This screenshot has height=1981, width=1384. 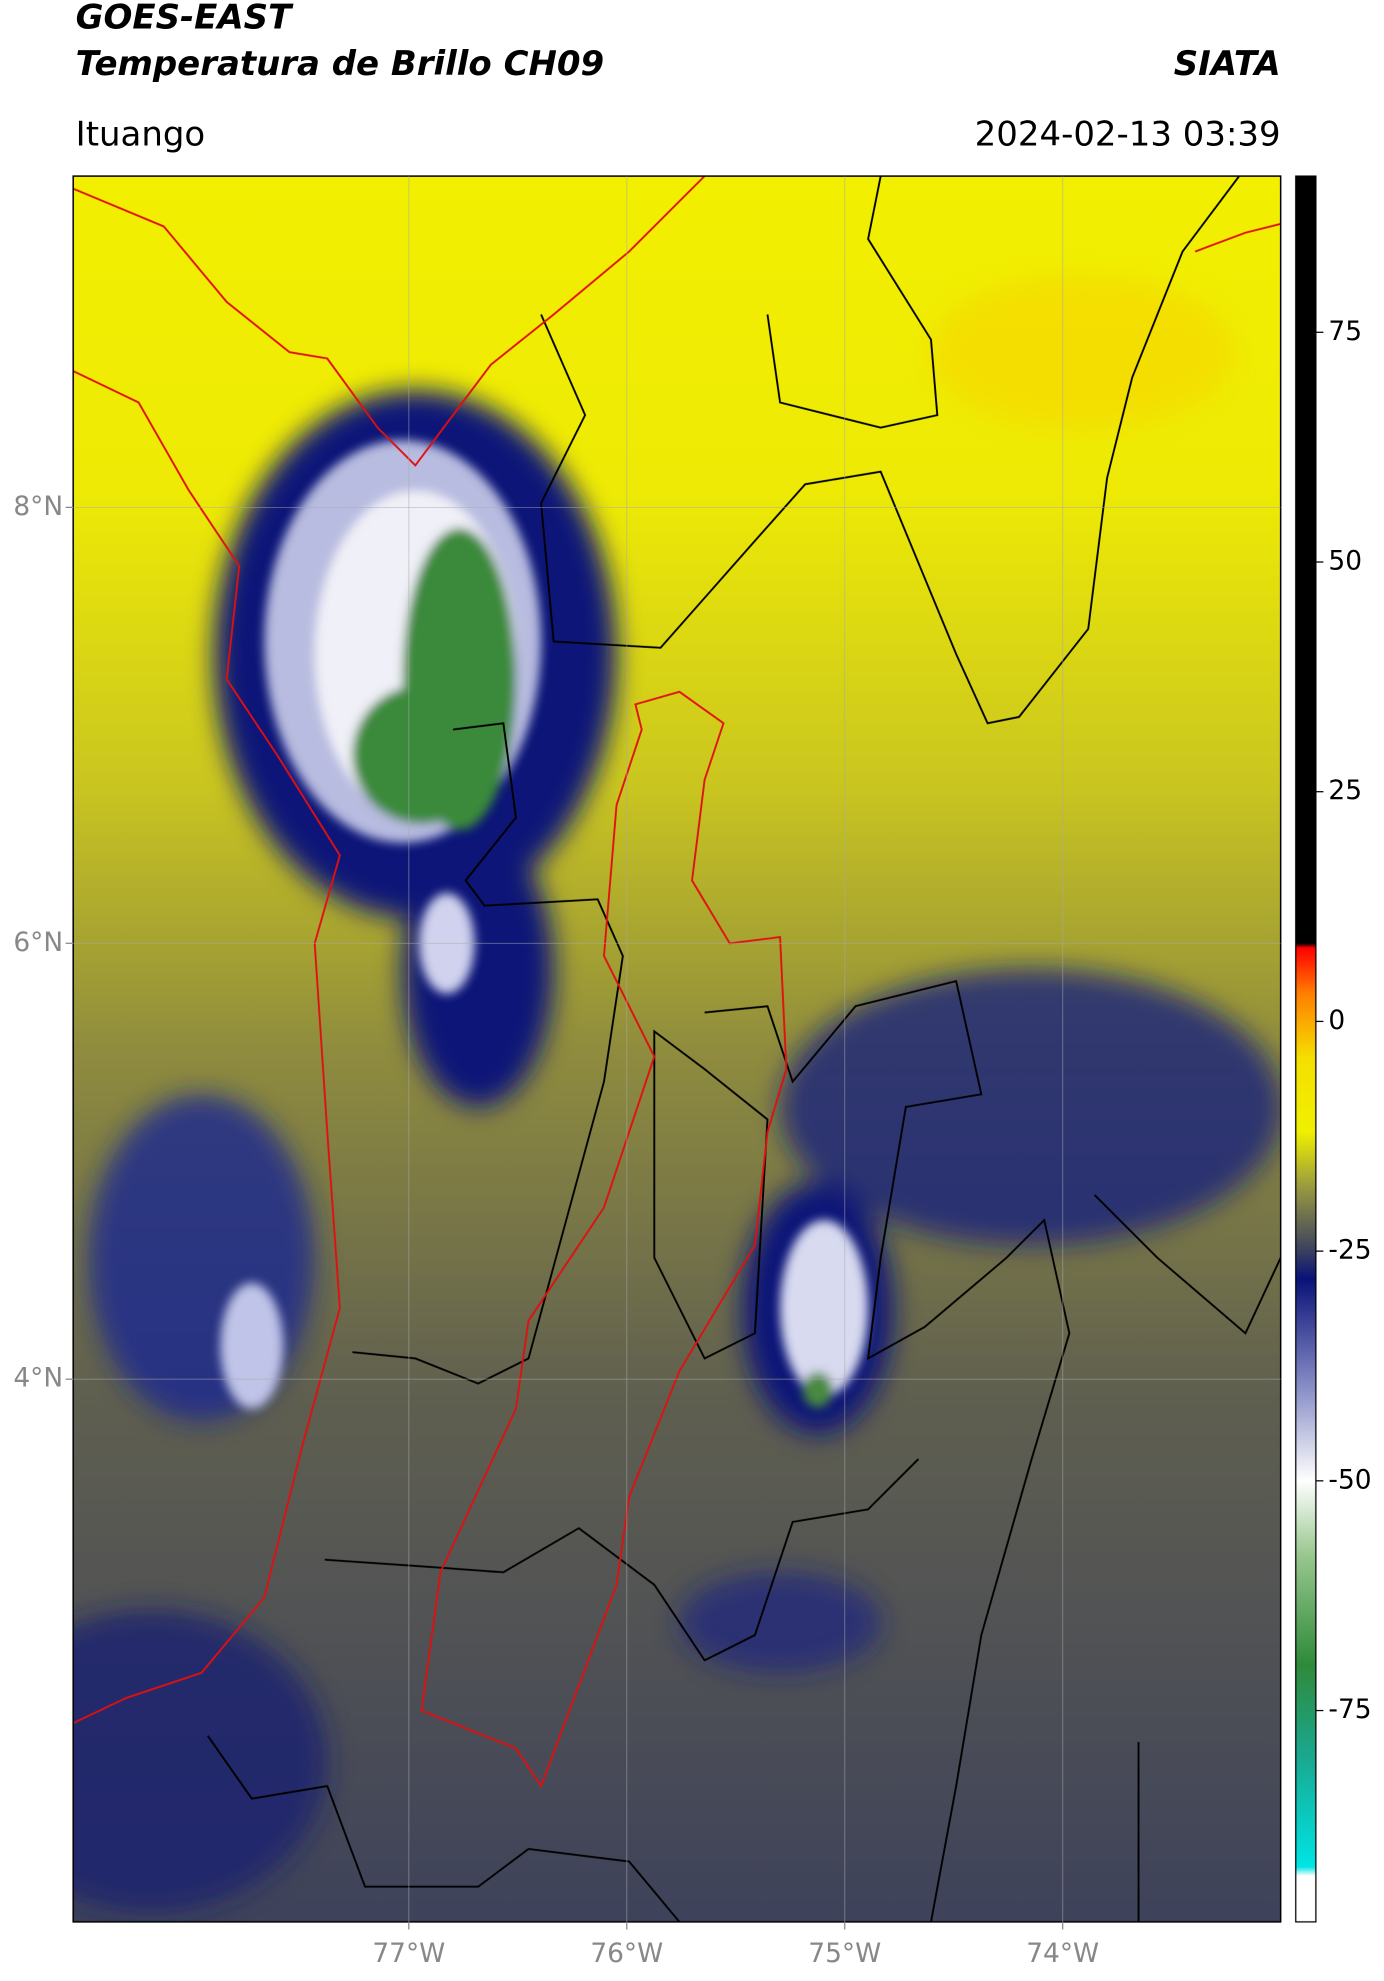 What do you see at coordinates (1128, 134) in the screenshot?
I see `datetime: 2024-02-13 03:39` at bounding box center [1128, 134].